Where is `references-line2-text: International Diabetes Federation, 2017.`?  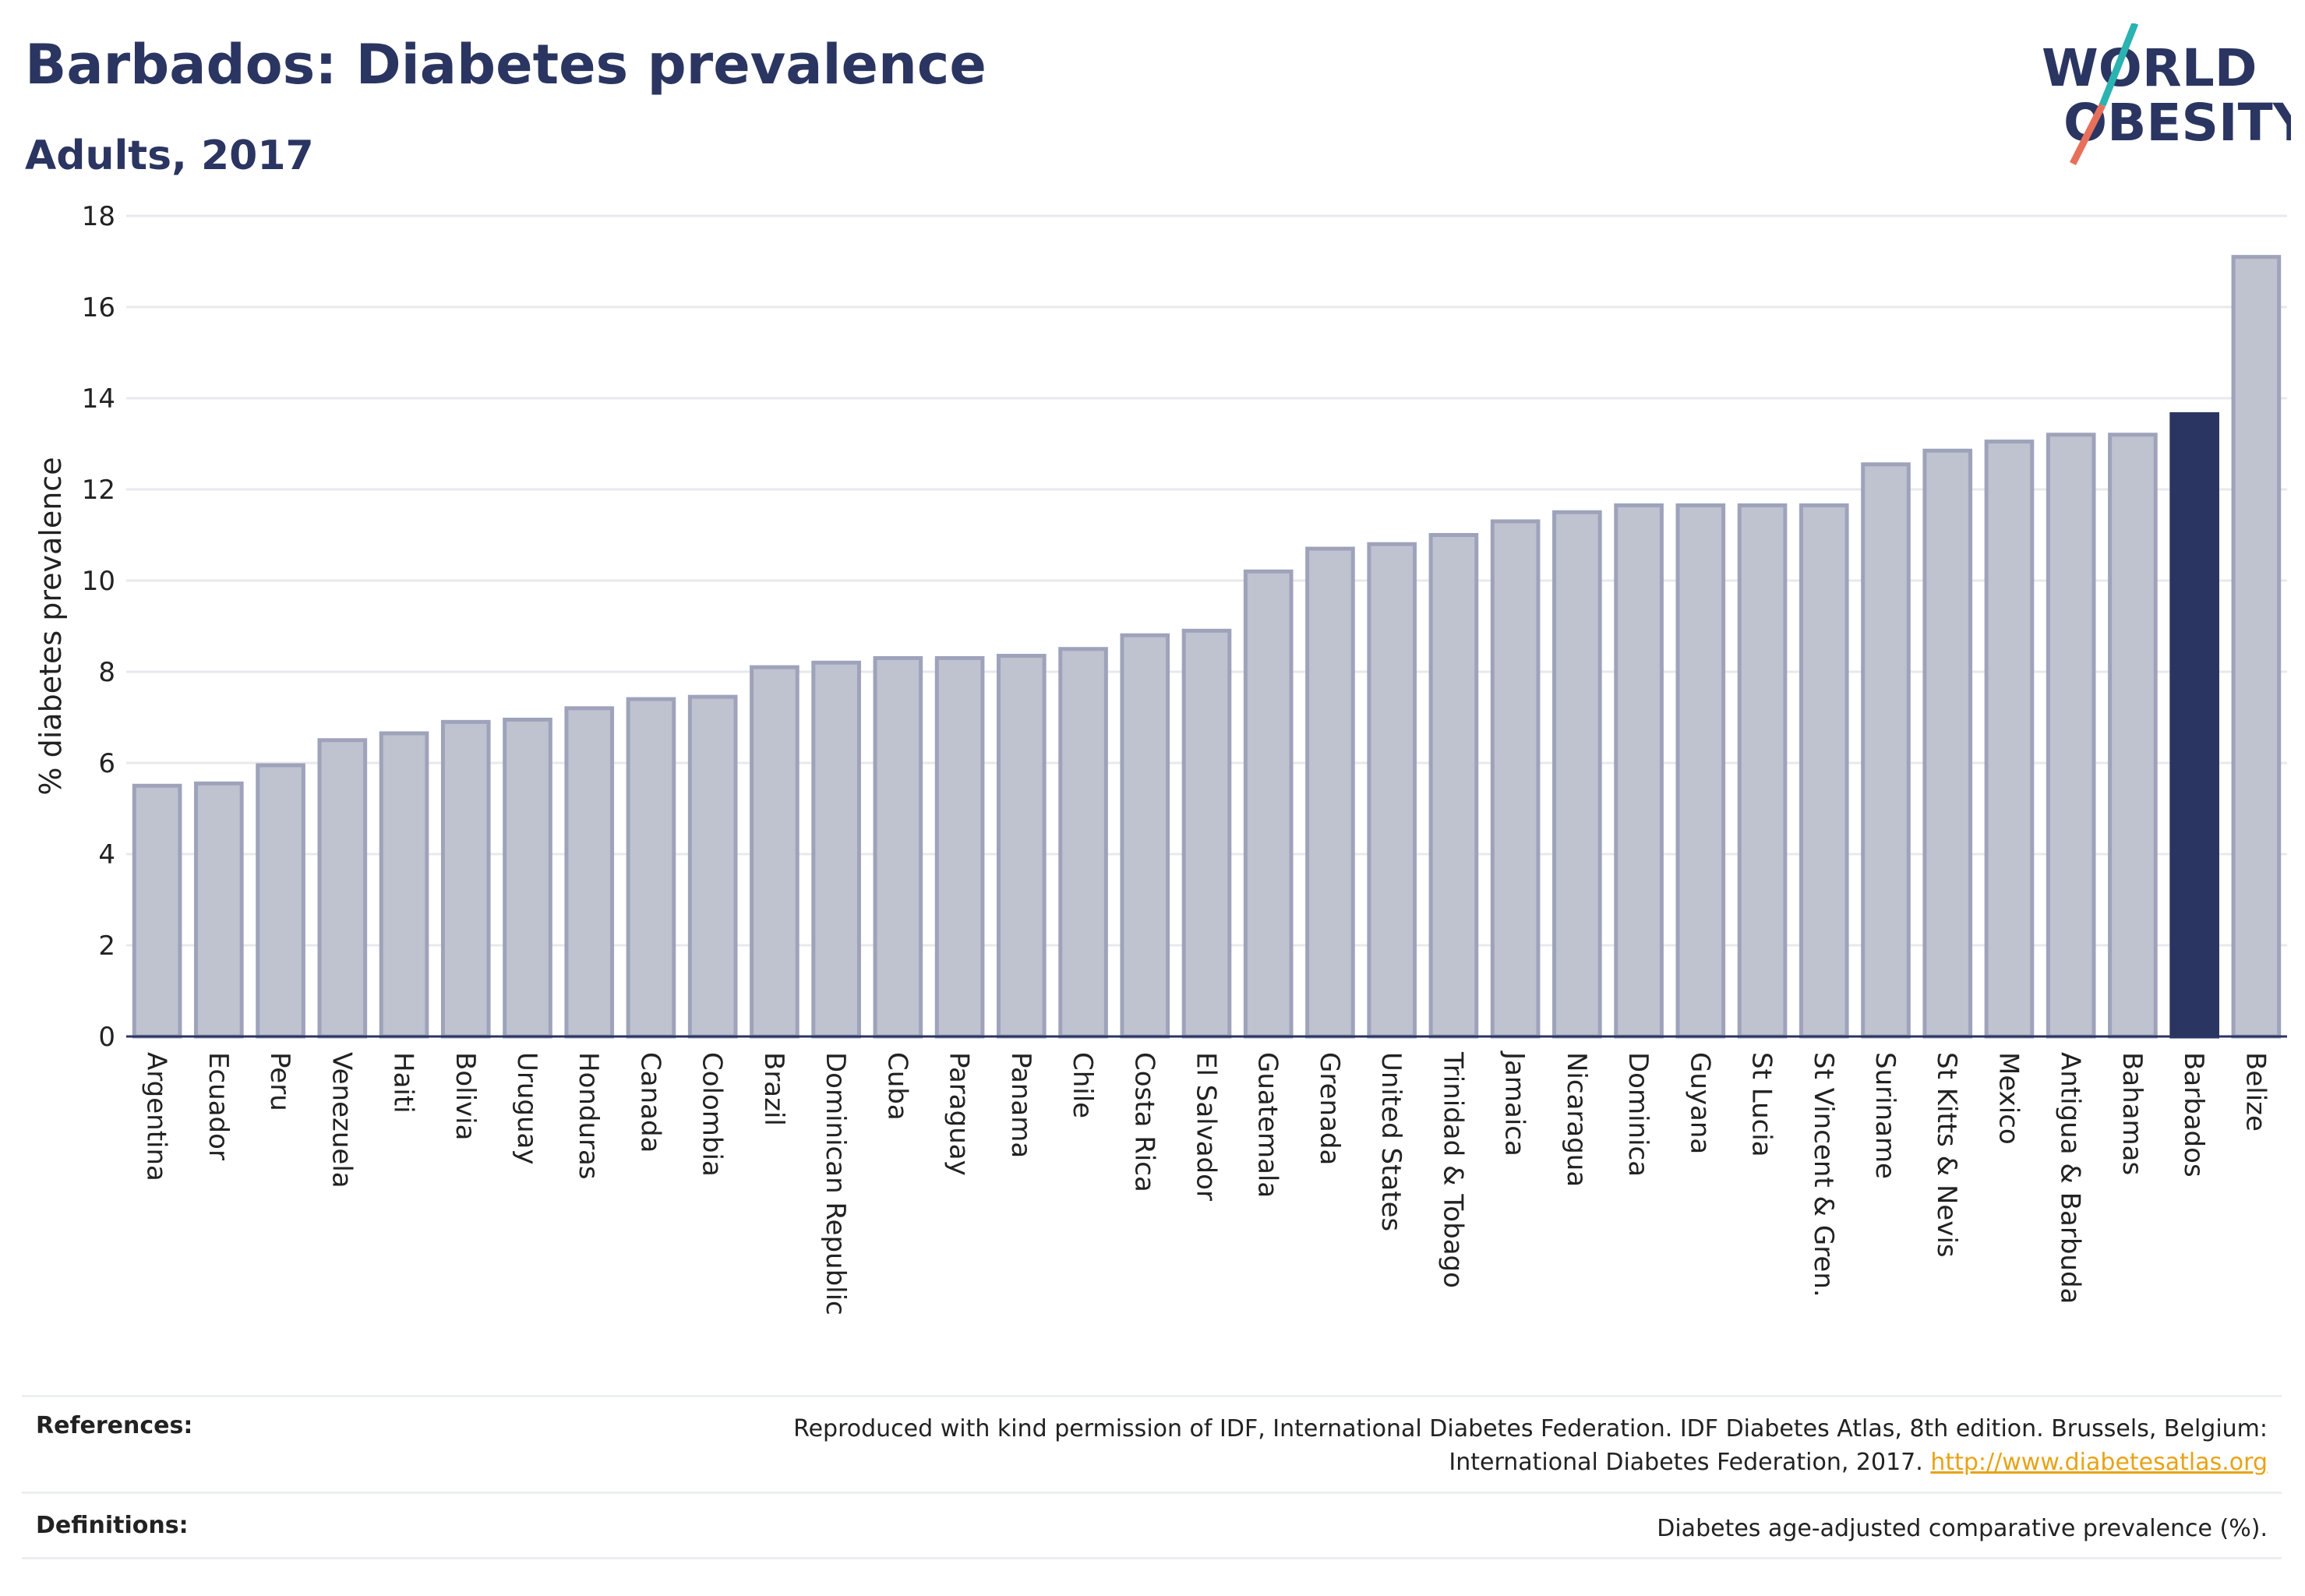 references-line2-text: International Diabetes Federation, 2017. is located at coordinates (1686, 1462).